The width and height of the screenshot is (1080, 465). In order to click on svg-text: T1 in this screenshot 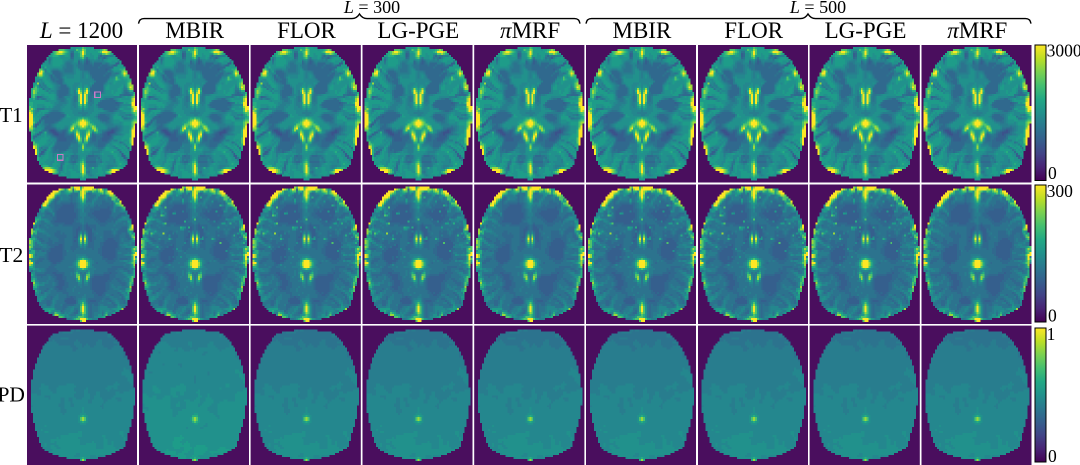, I will do `click(11, 115)`.